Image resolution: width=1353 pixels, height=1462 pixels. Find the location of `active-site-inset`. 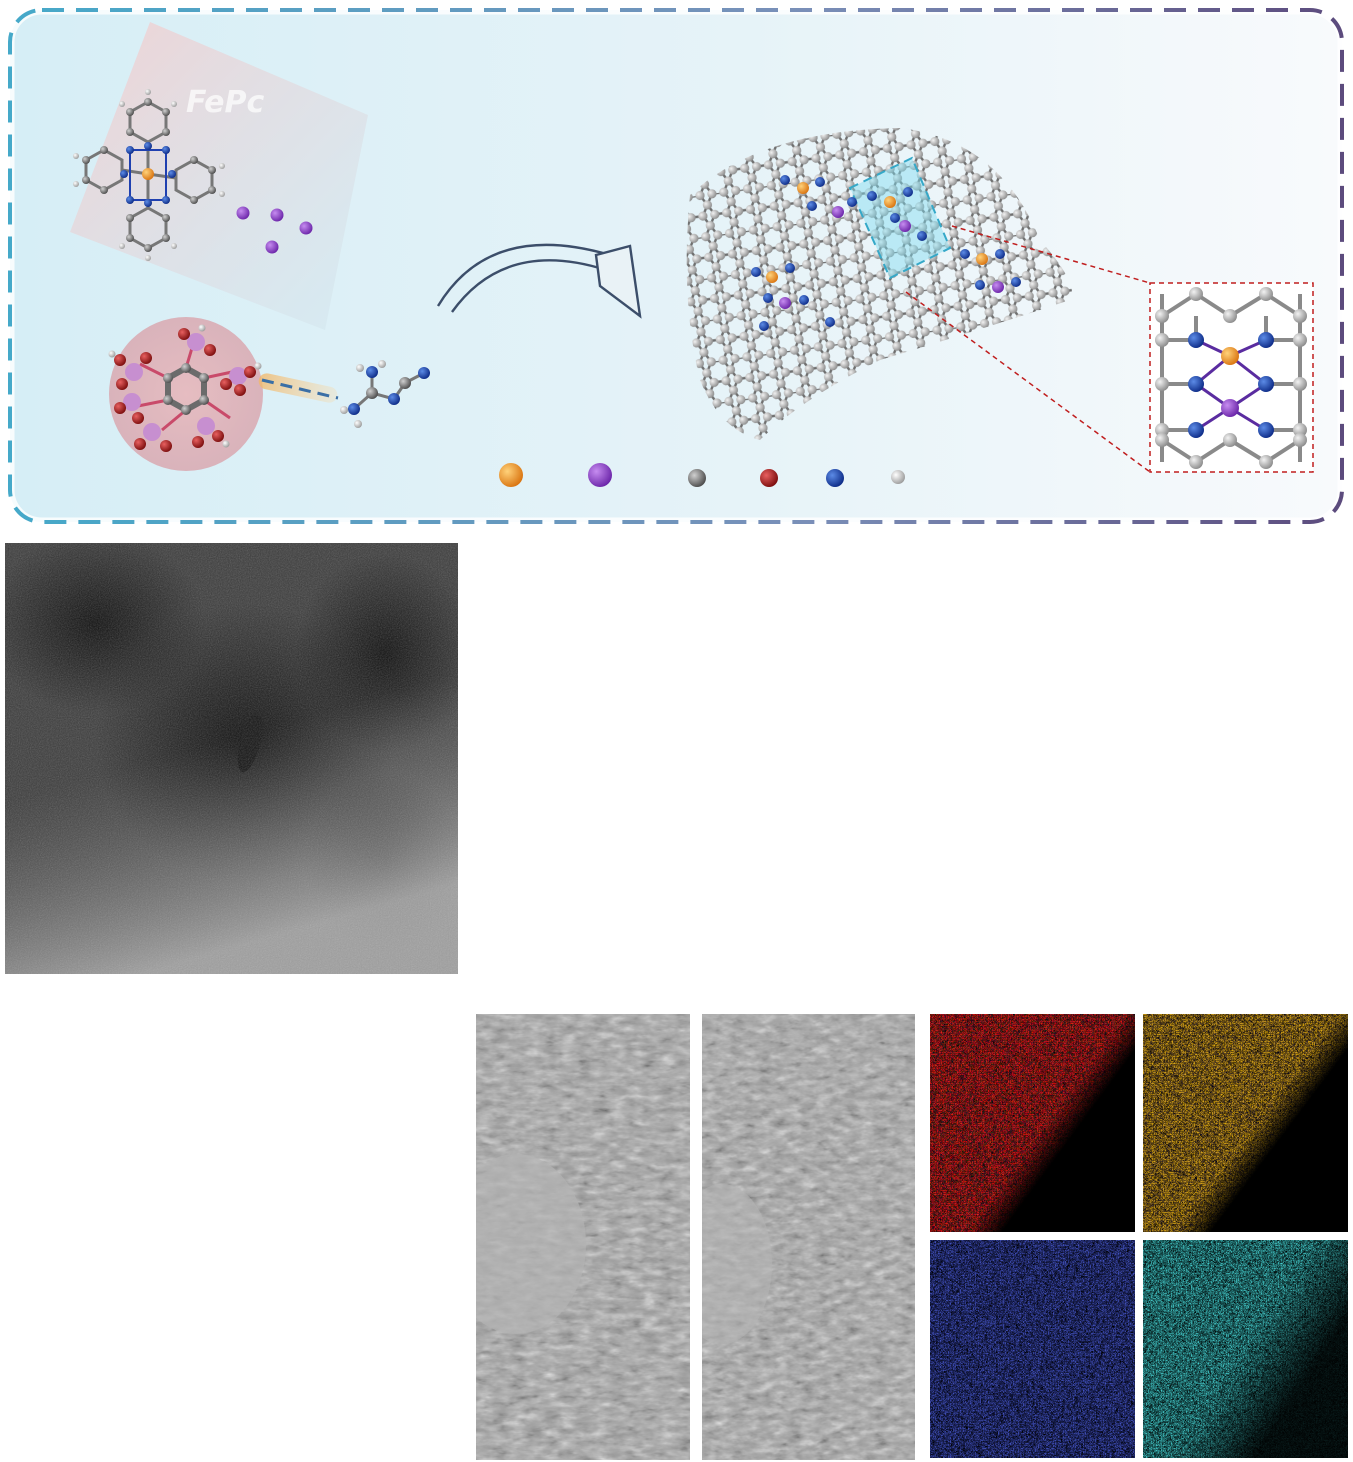

active-site-inset is located at coordinates (1231, 377).